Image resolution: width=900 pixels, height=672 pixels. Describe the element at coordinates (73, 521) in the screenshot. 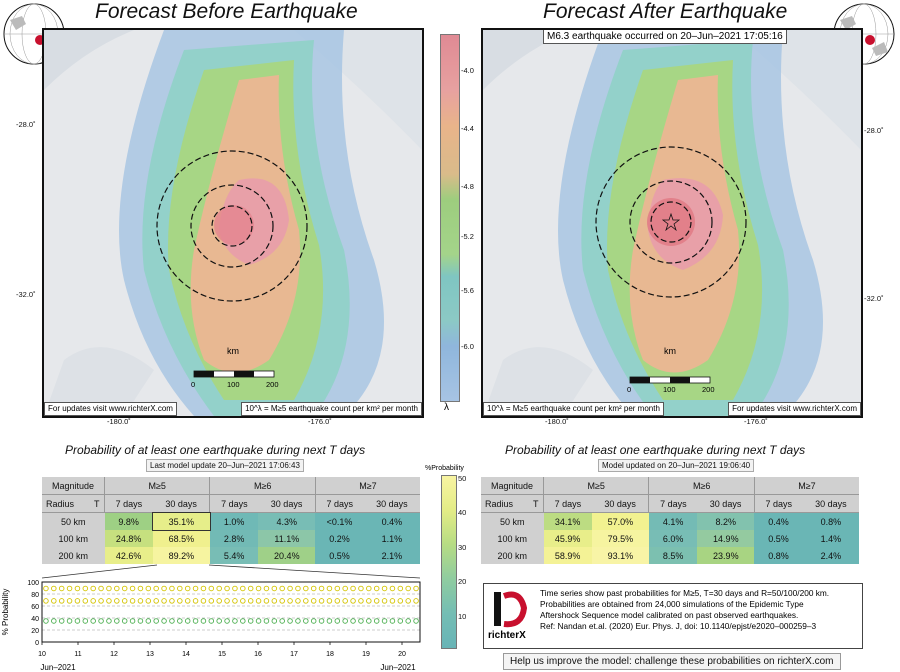

I see `radius-cell: 50 km` at that location.